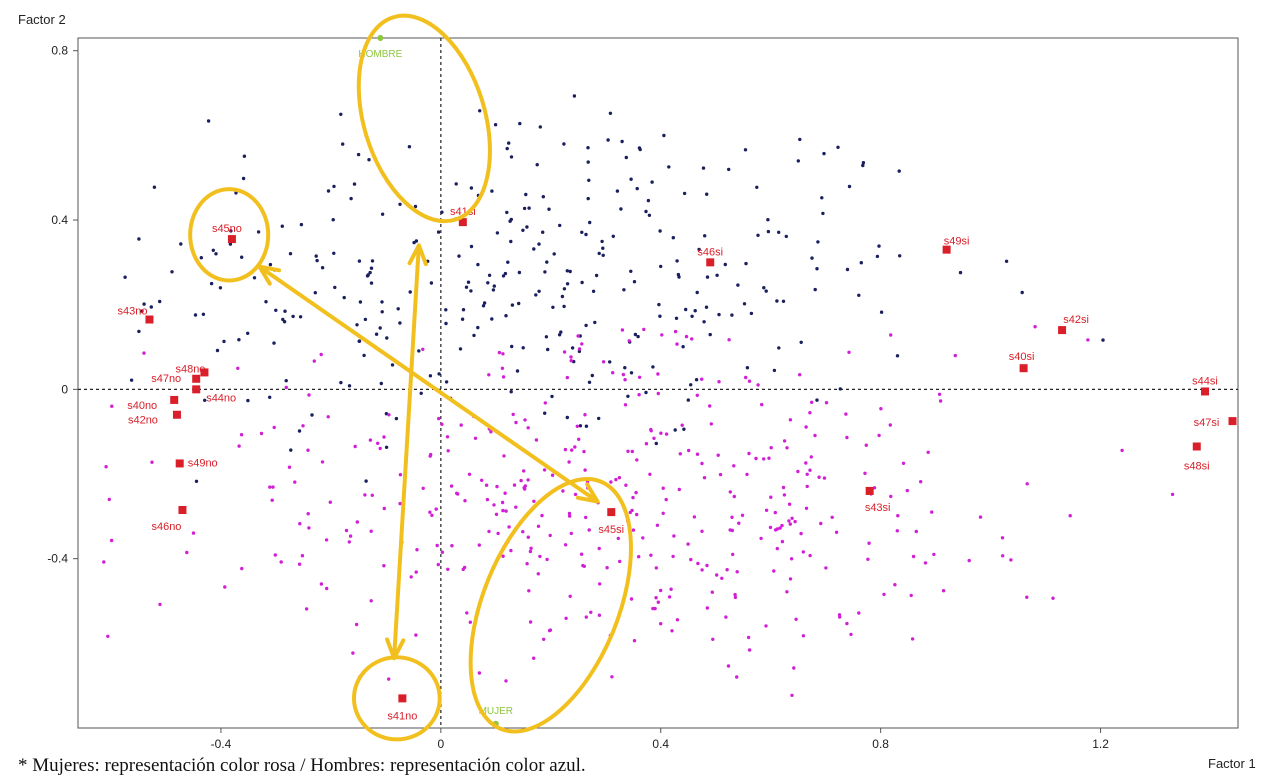 The width and height of the screenshot is (1270, 784). I want to click on y-tick-label: -0.4, so click(57, 559).